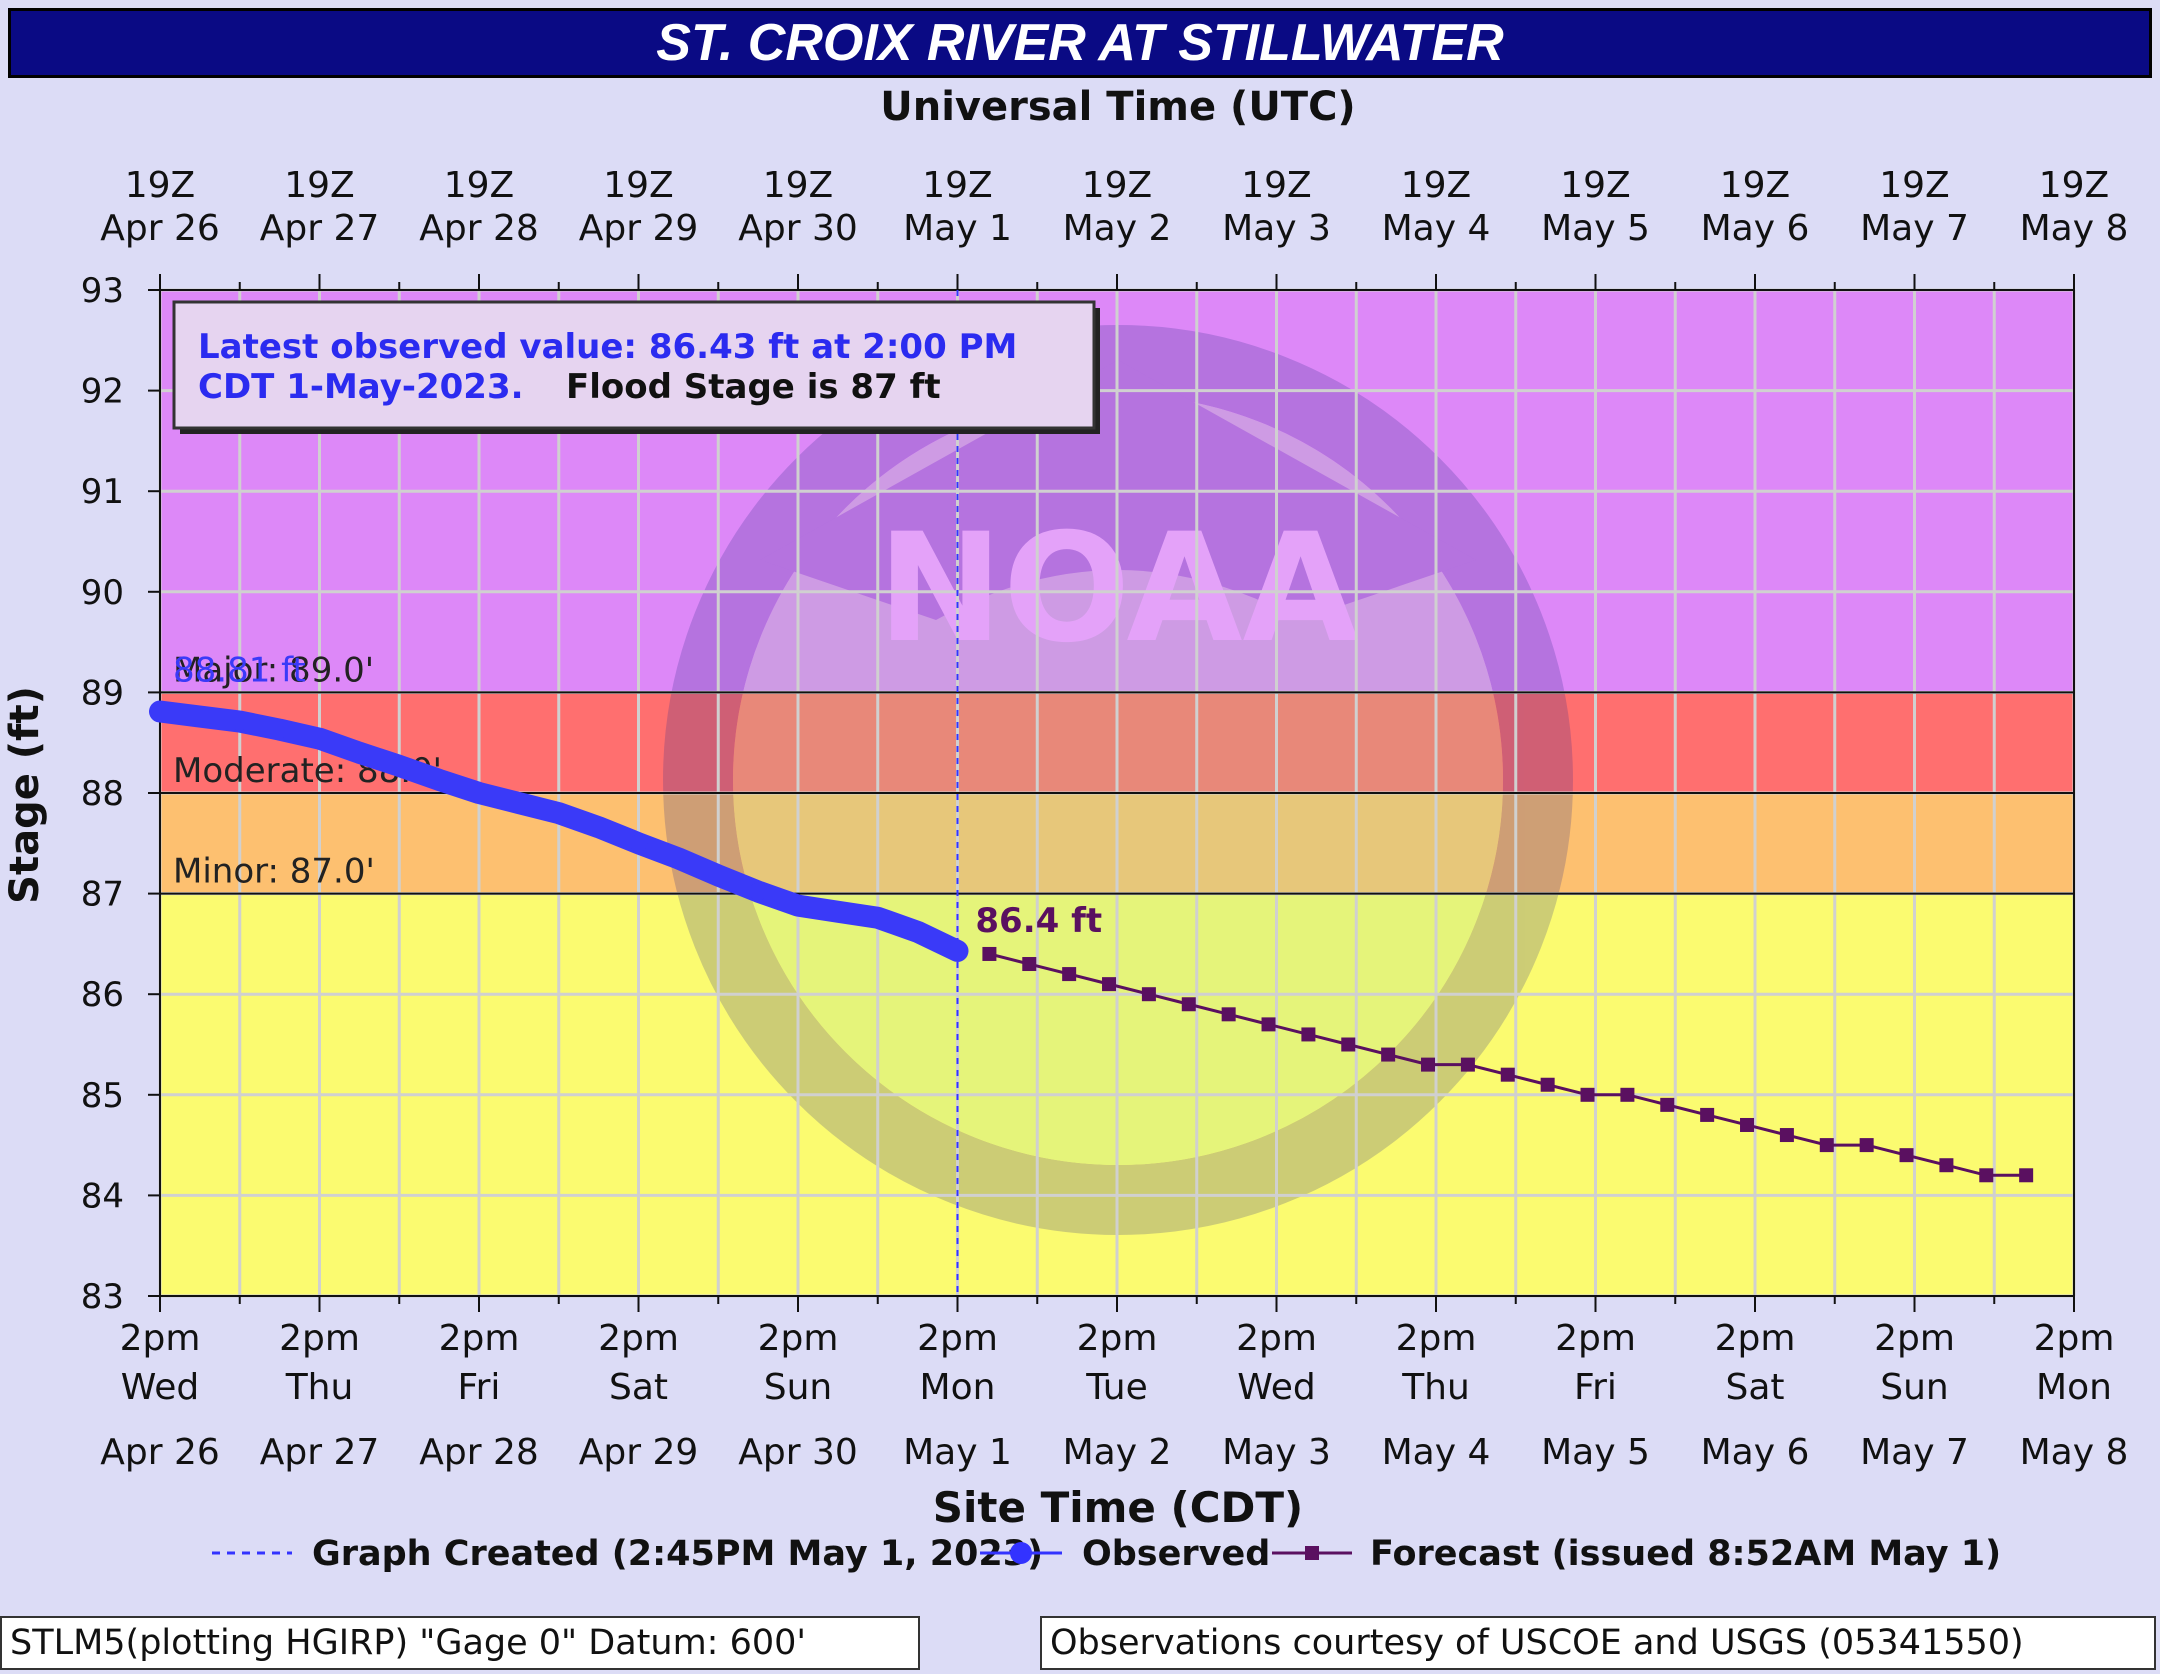  I want to click on bottom-tick-label-day: Tue, so click(1116, 1387).